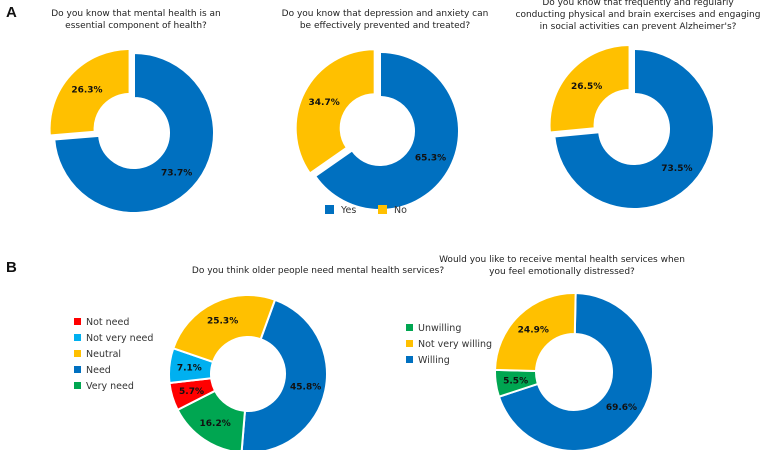 The height and width of the screenshot is (450, 763). What do you see at coordinates (77, 353) in the screenshot?
I see `chart-4-legend-swatch-neutral` at bounding box center [77, 353].